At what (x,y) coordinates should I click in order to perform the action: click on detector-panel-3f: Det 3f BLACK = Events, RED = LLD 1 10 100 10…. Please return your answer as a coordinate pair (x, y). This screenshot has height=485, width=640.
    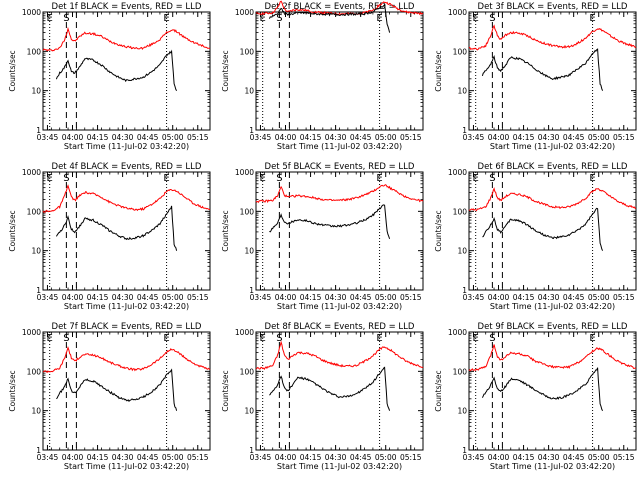
    Looking at the image, I should click on (535, 76).